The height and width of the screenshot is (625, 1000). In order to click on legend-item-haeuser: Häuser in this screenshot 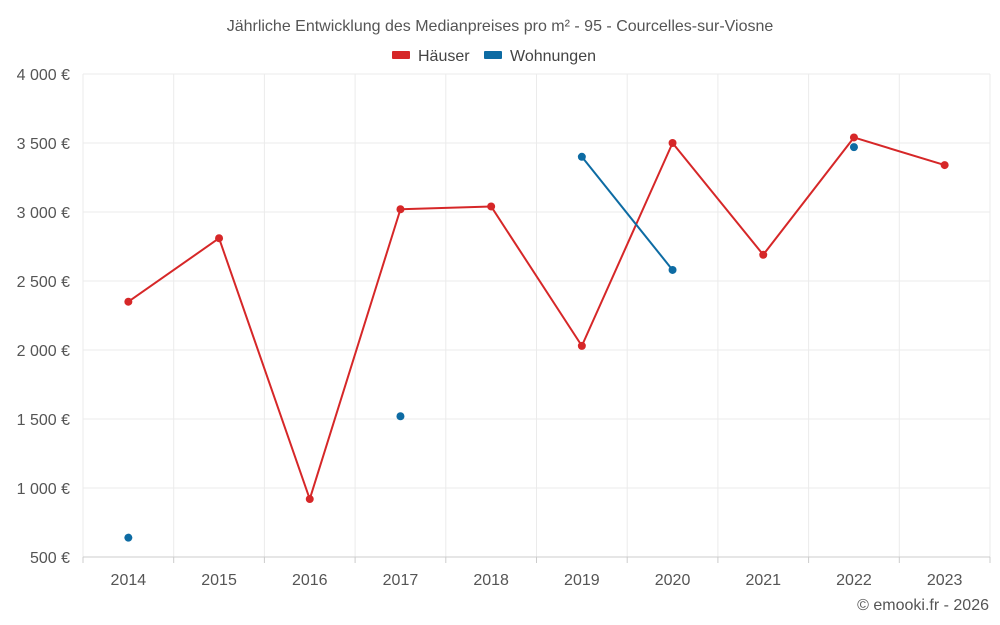, I will do `click(431, 56)`.